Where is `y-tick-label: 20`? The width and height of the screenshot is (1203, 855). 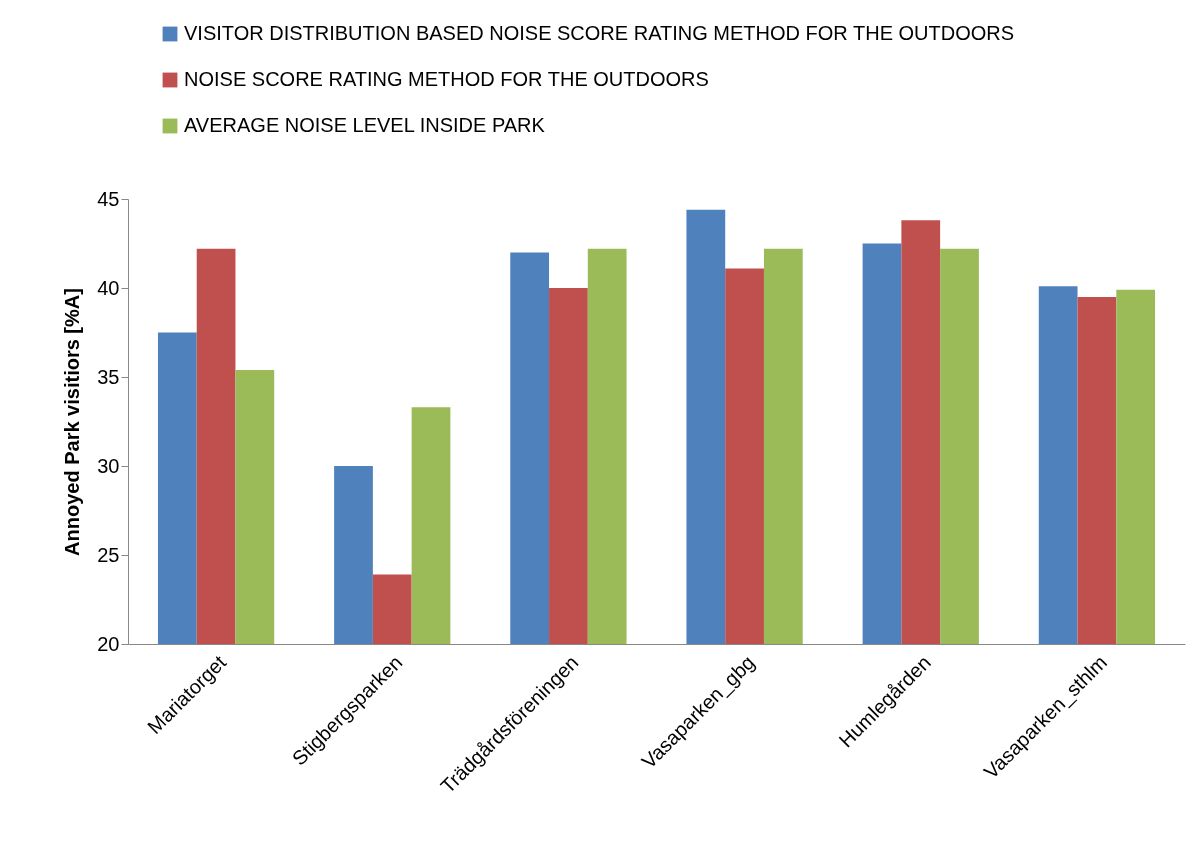
y-tick-label: 20 is located at coordinates (108, 643).